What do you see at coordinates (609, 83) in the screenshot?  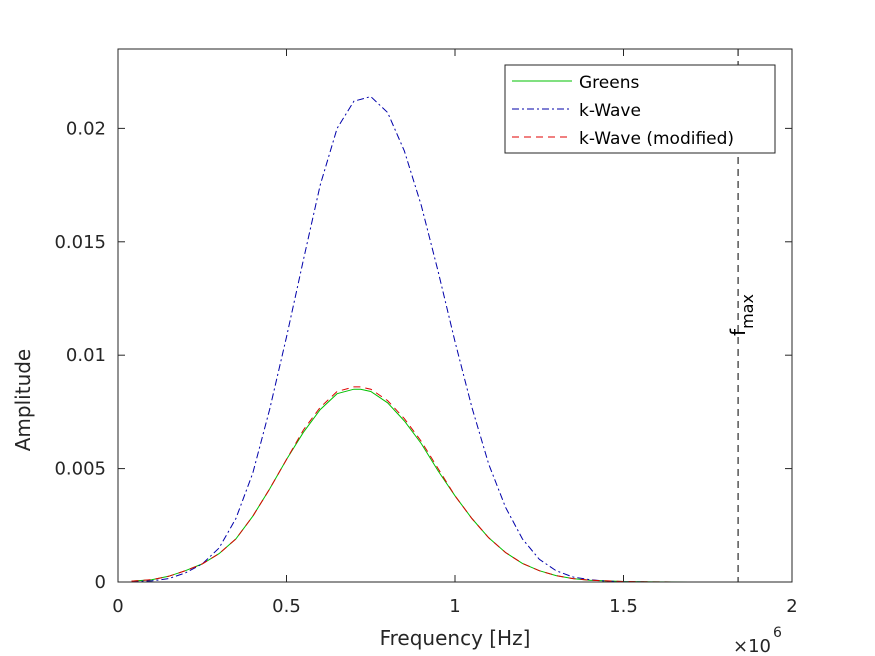 I see `legend-label-greens: Greens` at bounding box center [609, 83].